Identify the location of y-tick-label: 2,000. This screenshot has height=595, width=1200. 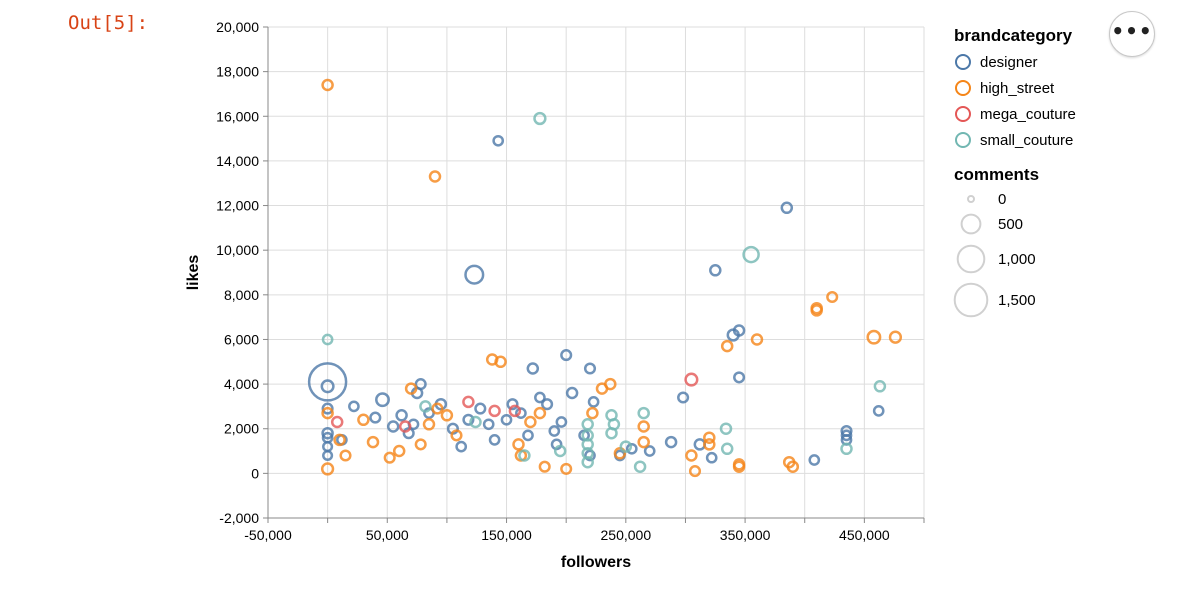
(241, 429).